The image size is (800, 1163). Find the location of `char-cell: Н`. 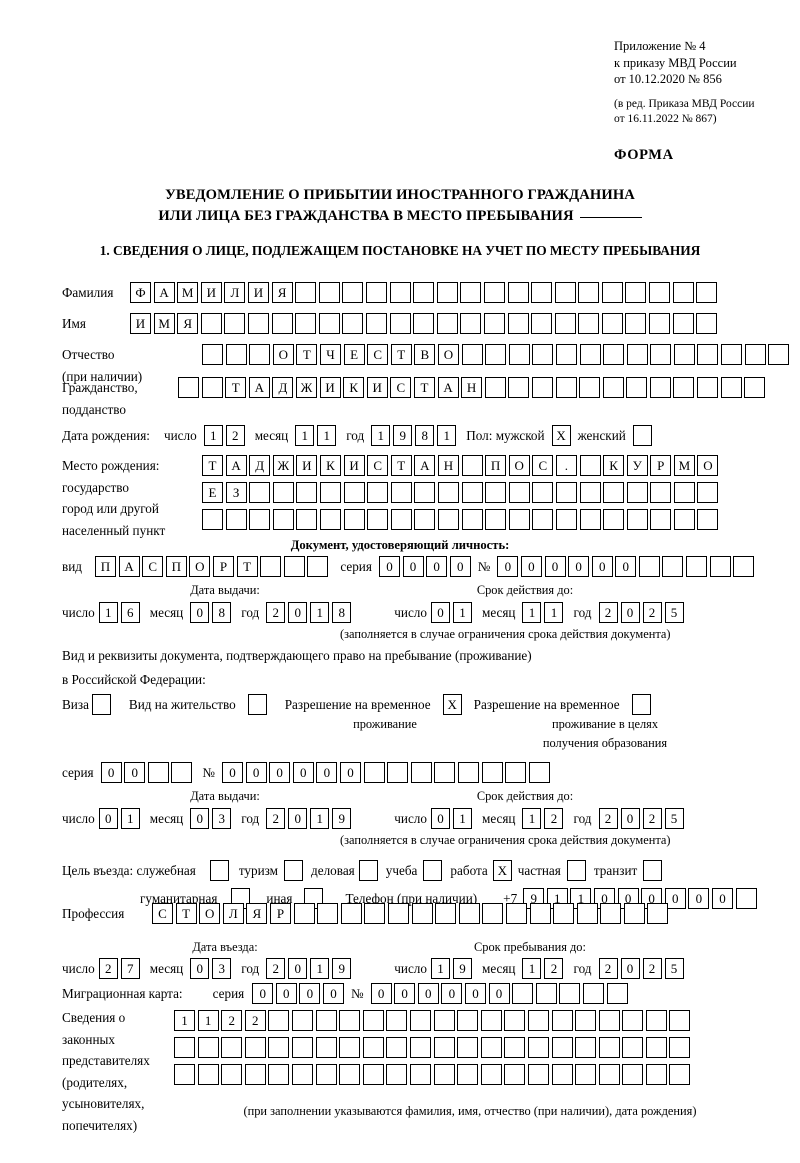

char-cell: Н is located at coordinates (448, 465).